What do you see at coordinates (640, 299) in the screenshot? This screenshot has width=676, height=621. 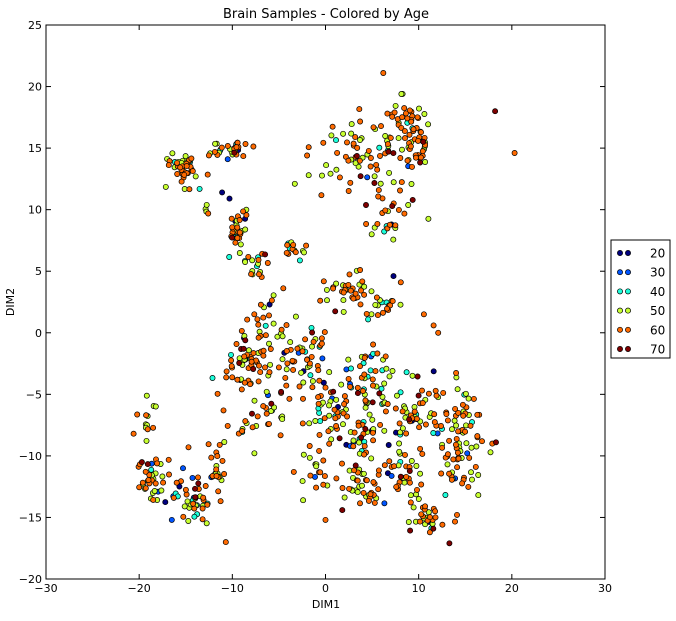 I see `legend: 20 30 40 50 60 70` at bounding box center [640, 299].